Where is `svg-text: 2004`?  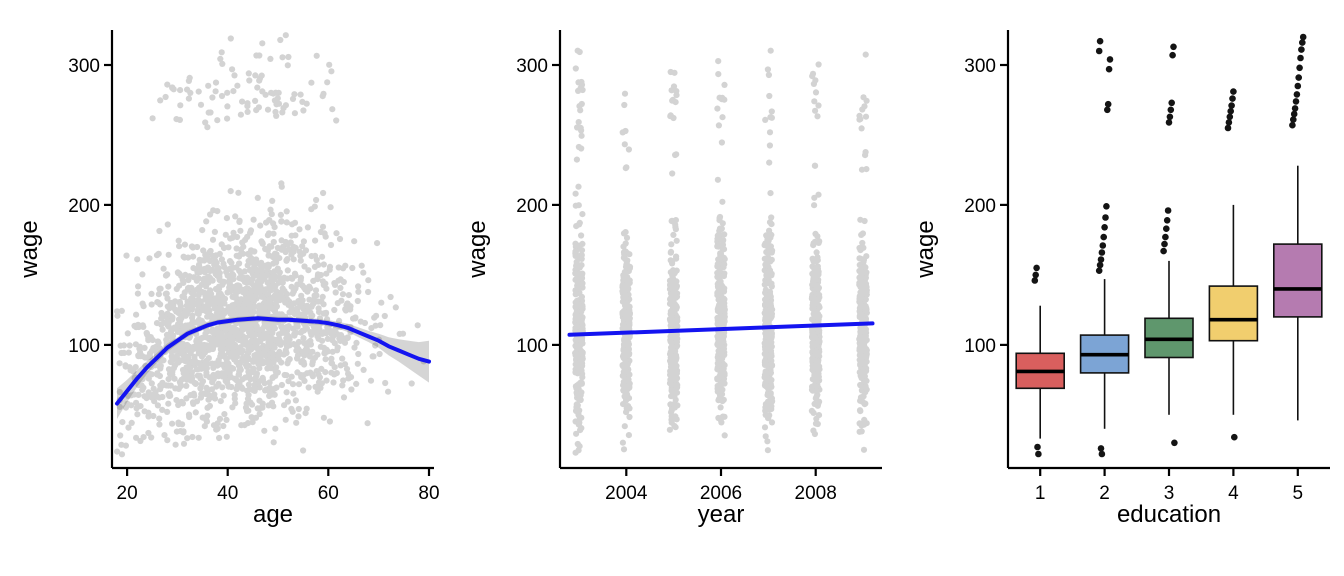 svg-text: 2004 is located at coordinates (626, 493).